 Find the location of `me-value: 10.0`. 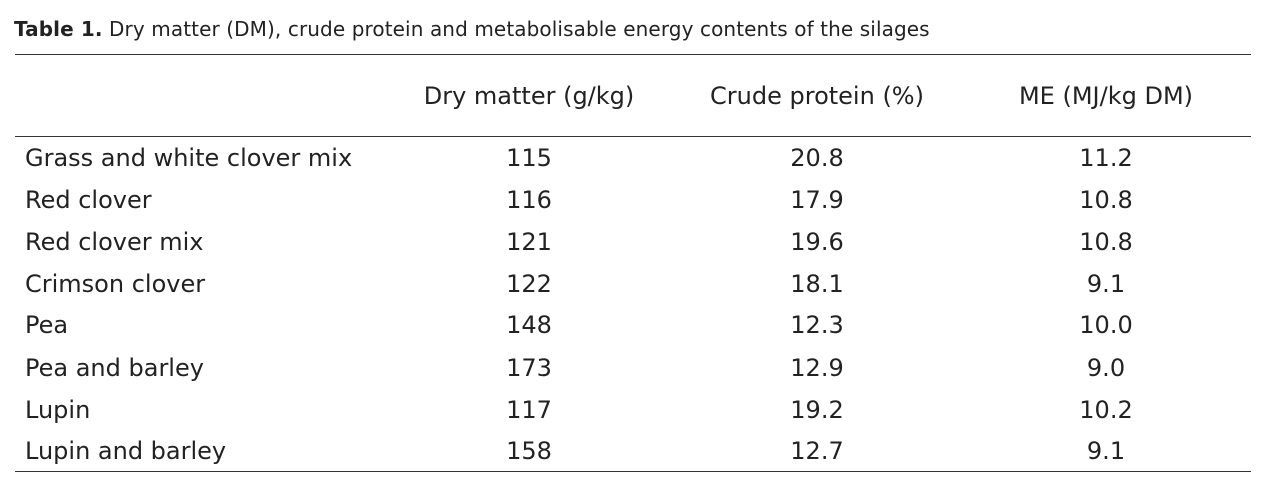

me-value: 10.0 is located at coordinates (1106, 325).